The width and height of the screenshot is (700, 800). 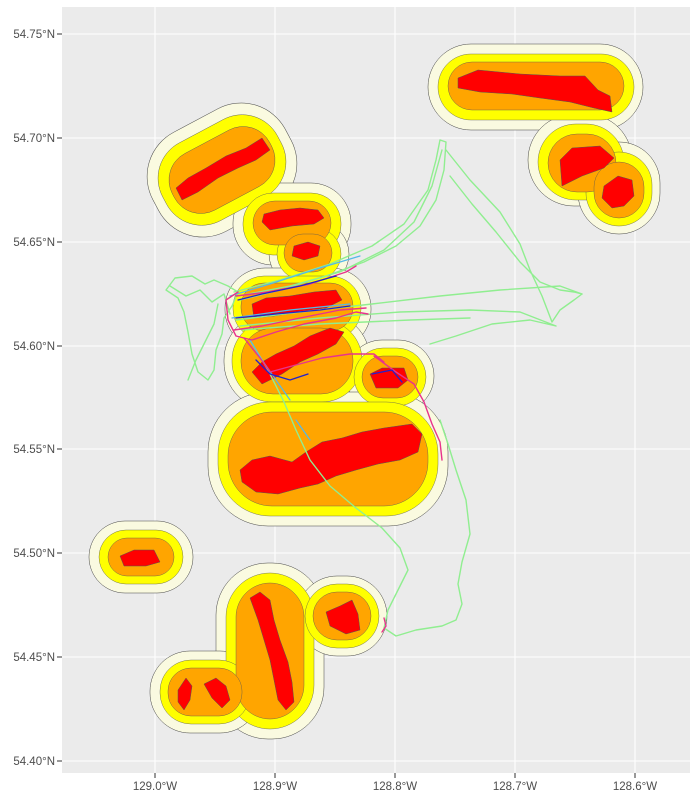 What do you see at coordinates (297, 303) in the screenshot?
I see `track-pink-loop` at bounding box center [297, 303].